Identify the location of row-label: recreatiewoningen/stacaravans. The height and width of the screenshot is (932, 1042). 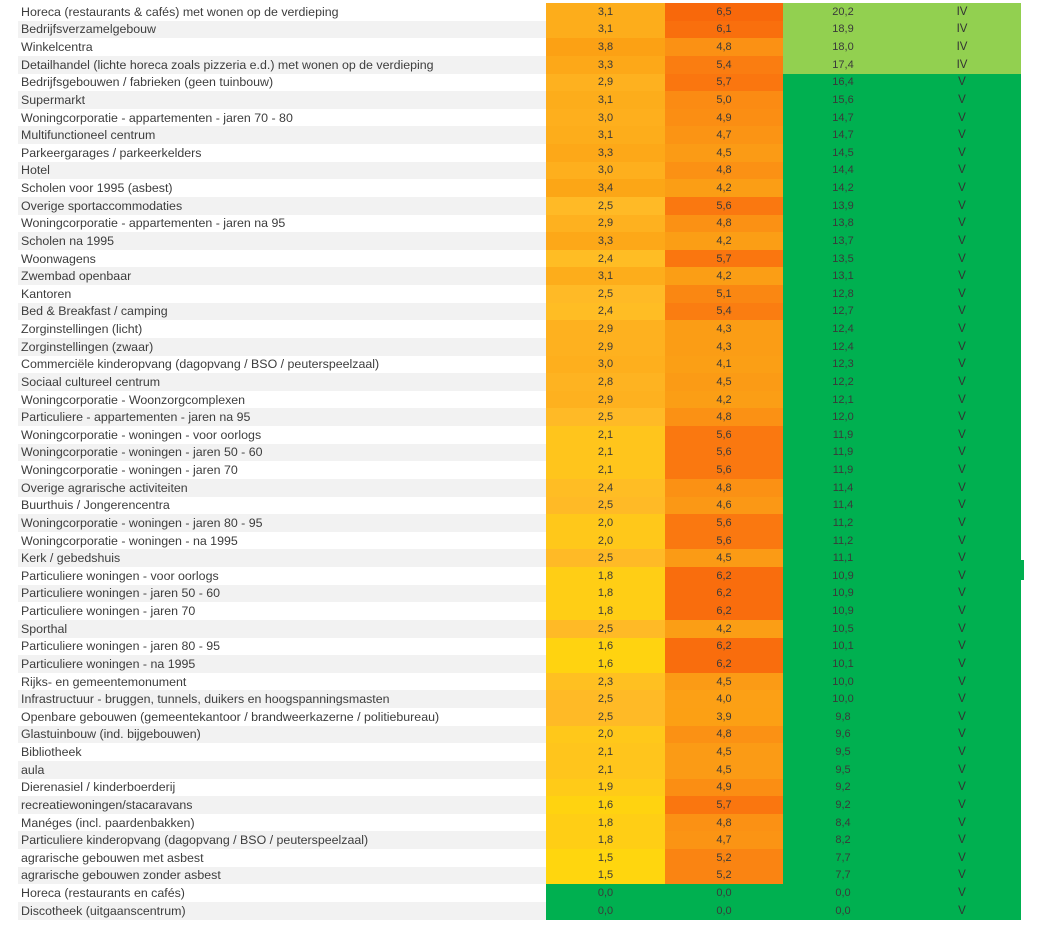
(273, 805).